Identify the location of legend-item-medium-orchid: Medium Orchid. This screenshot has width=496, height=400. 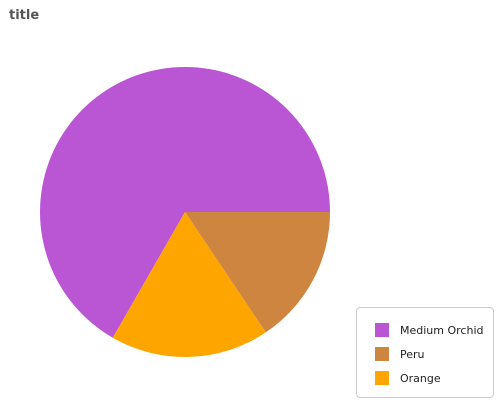
(429, 330).